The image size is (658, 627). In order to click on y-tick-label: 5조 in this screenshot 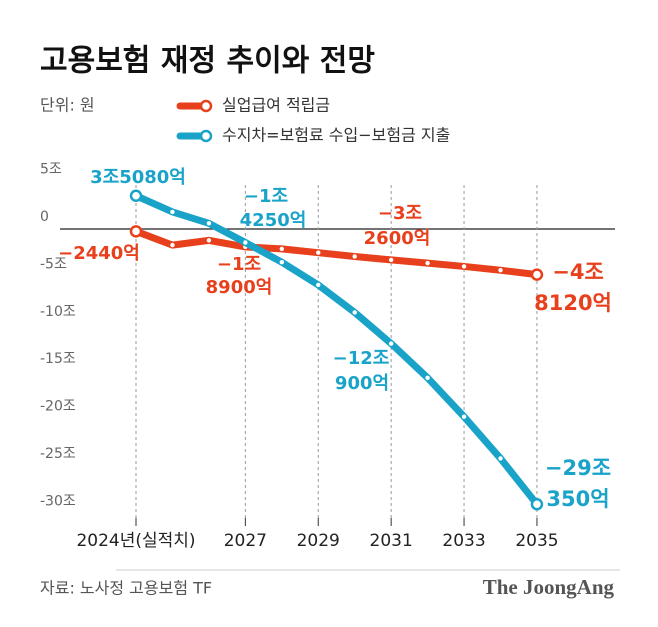, I will do `click(51, 170)`.